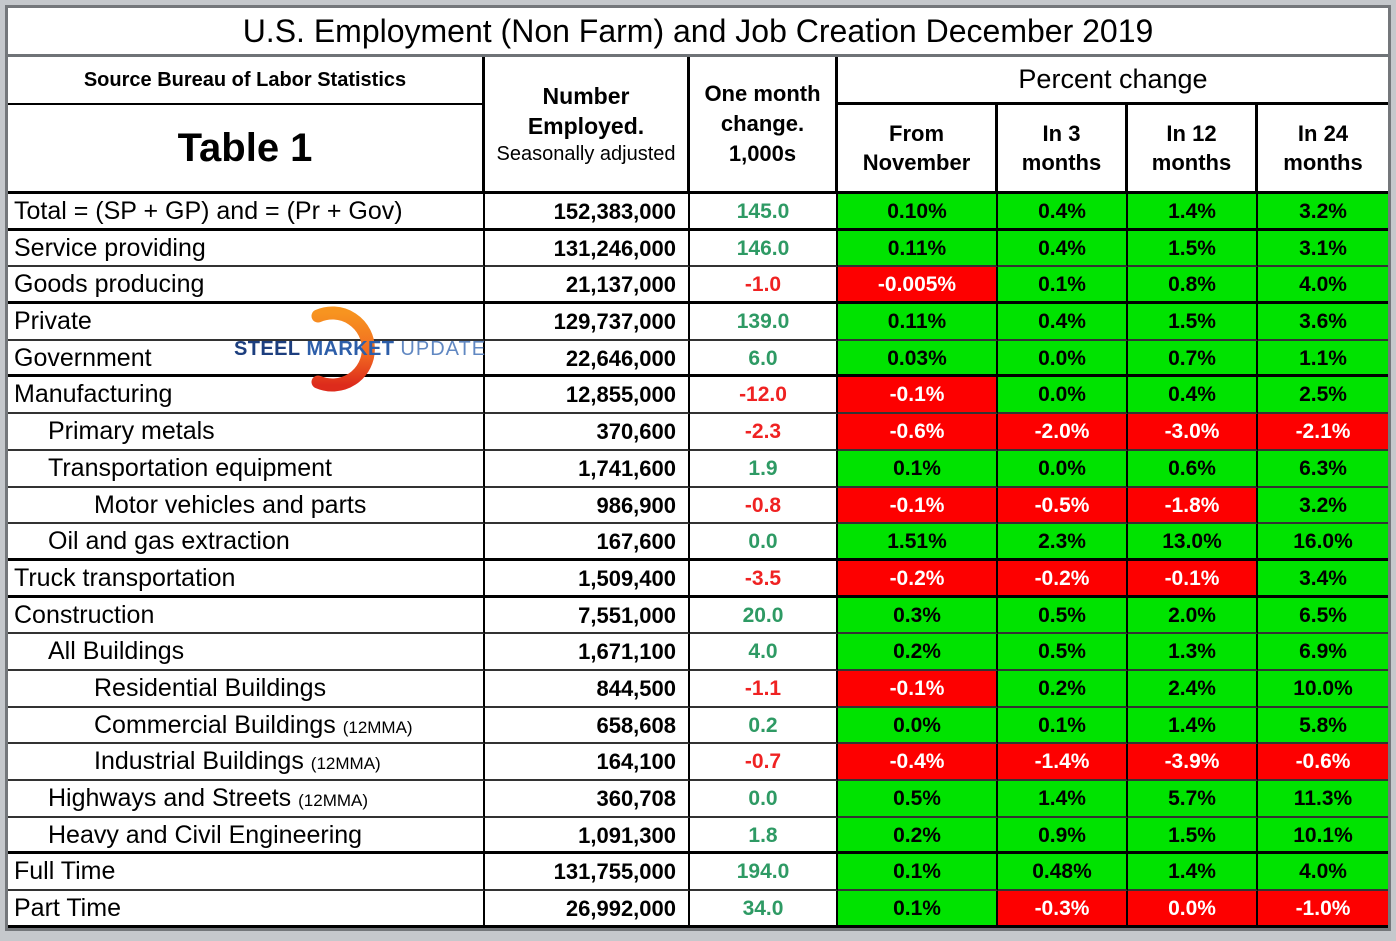 The height and width of the screenshot is (941, 1396). Describe the element at coordinates (587, 506) in the screenshot. I see `employed-value: 986,900` at that location.